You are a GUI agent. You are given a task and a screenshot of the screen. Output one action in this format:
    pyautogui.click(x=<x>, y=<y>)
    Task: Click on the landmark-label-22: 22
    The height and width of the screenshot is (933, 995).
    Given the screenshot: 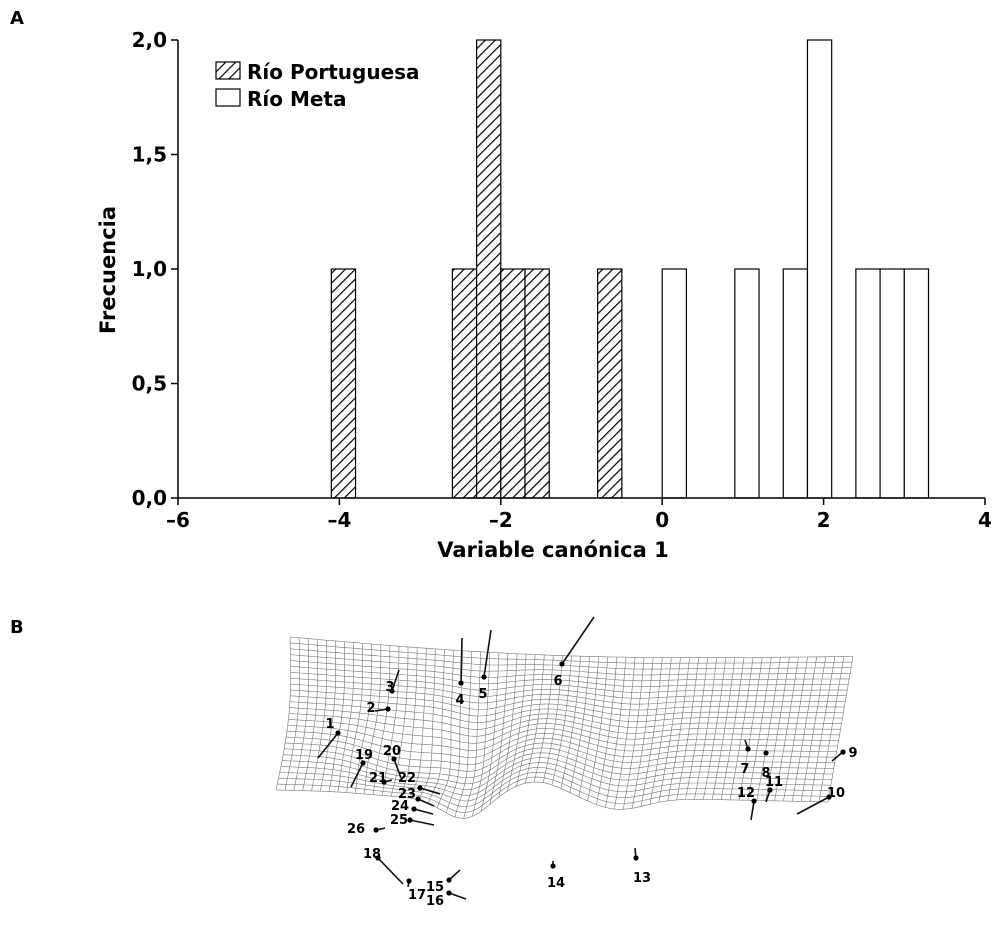 What is the action you would take?
    pyautogui.click(x=407, y=778)
    